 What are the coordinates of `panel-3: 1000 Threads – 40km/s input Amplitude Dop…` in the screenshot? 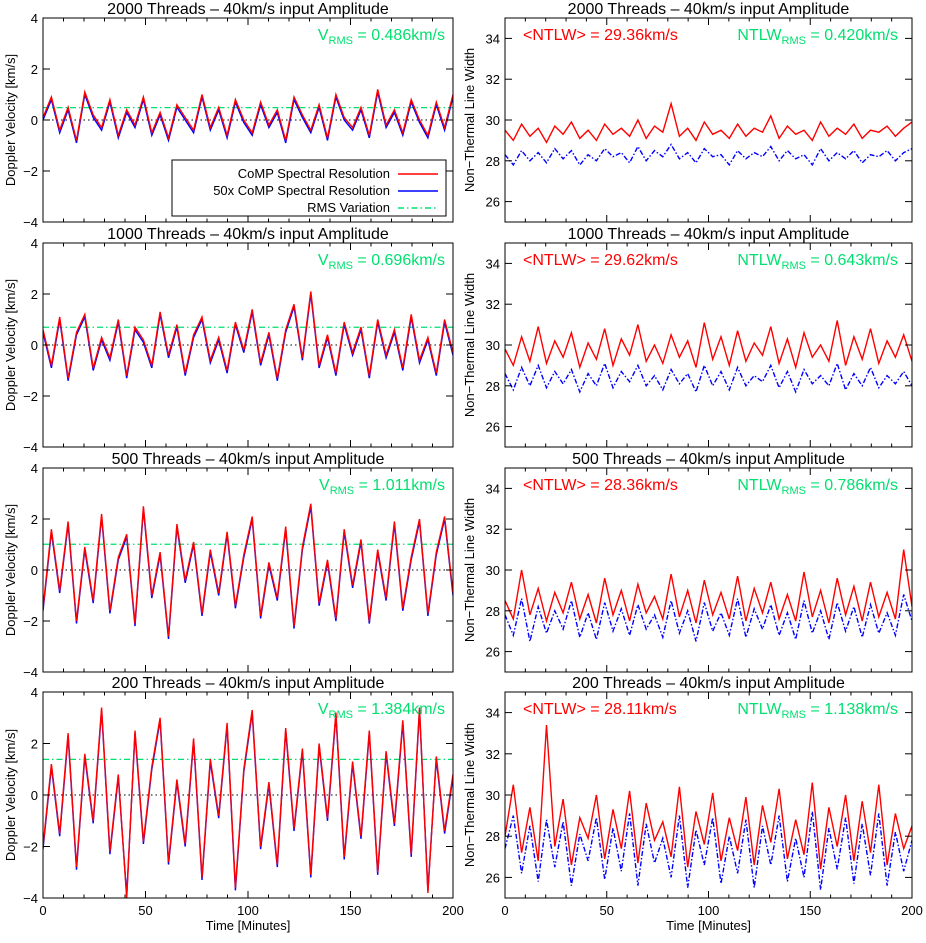 It's located at (228, 340).